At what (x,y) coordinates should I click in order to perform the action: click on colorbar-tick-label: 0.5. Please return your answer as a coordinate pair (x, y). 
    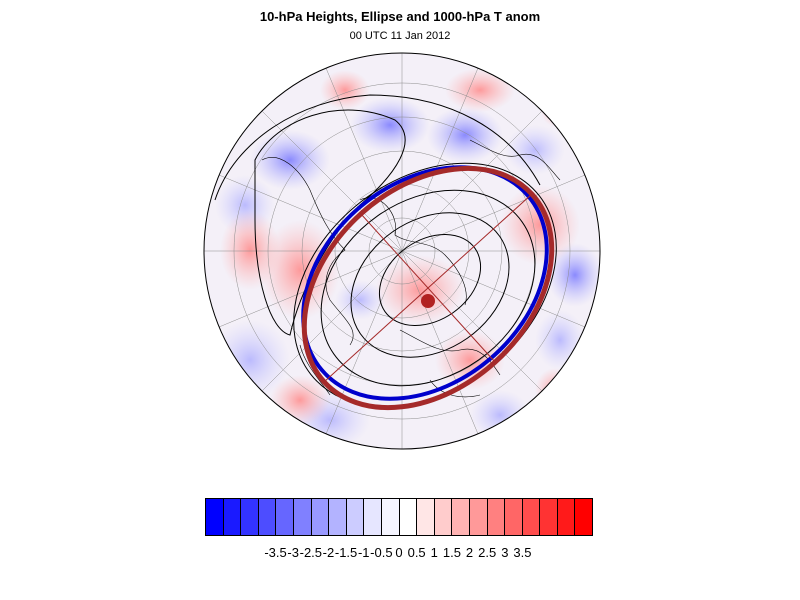
    Looking at the image, I should click on (416, 552).